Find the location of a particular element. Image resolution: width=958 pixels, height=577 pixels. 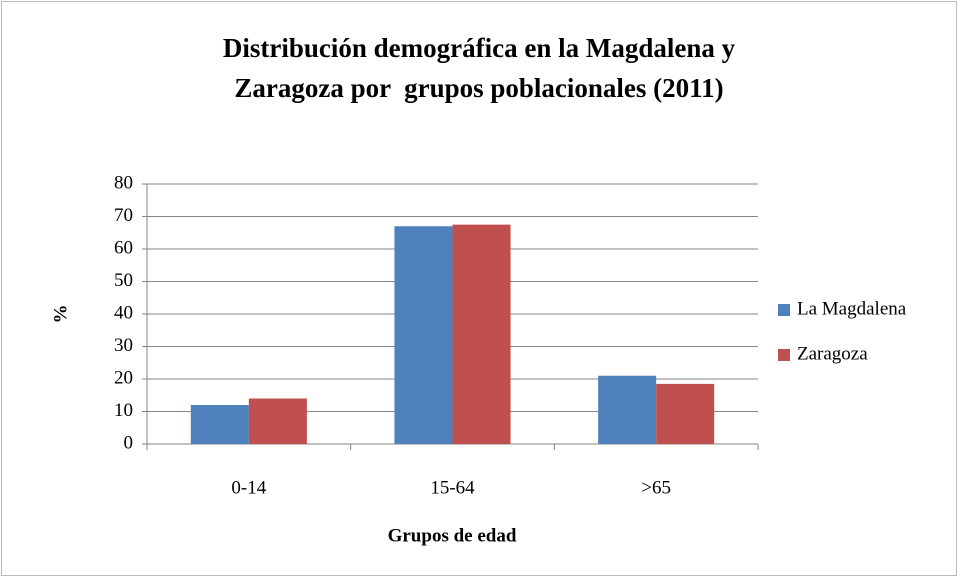

legend-label: La Magdalena is located at coordinates (852, 308).